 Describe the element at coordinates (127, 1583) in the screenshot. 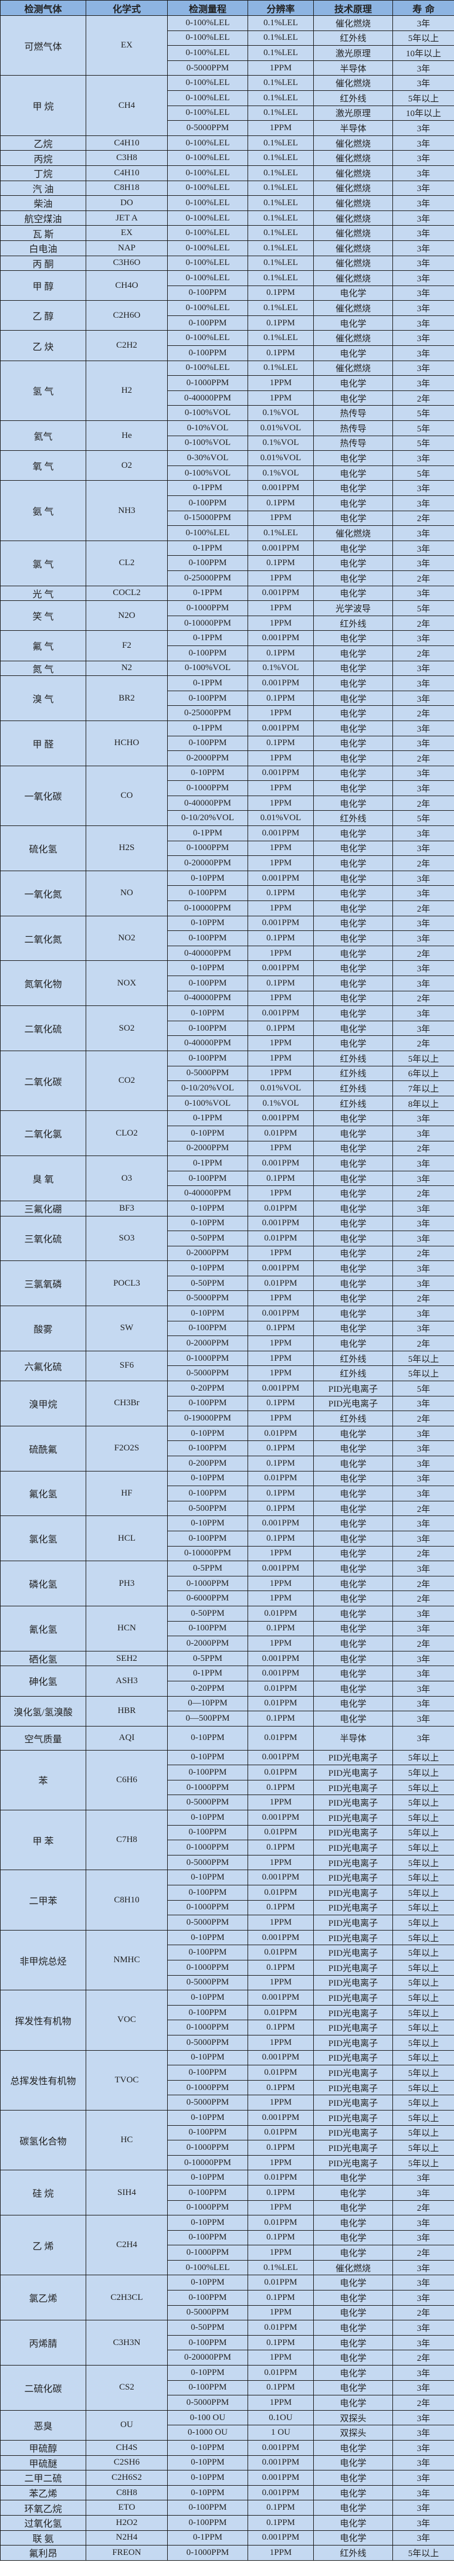

I see `formula-cell: PH3` at that location.